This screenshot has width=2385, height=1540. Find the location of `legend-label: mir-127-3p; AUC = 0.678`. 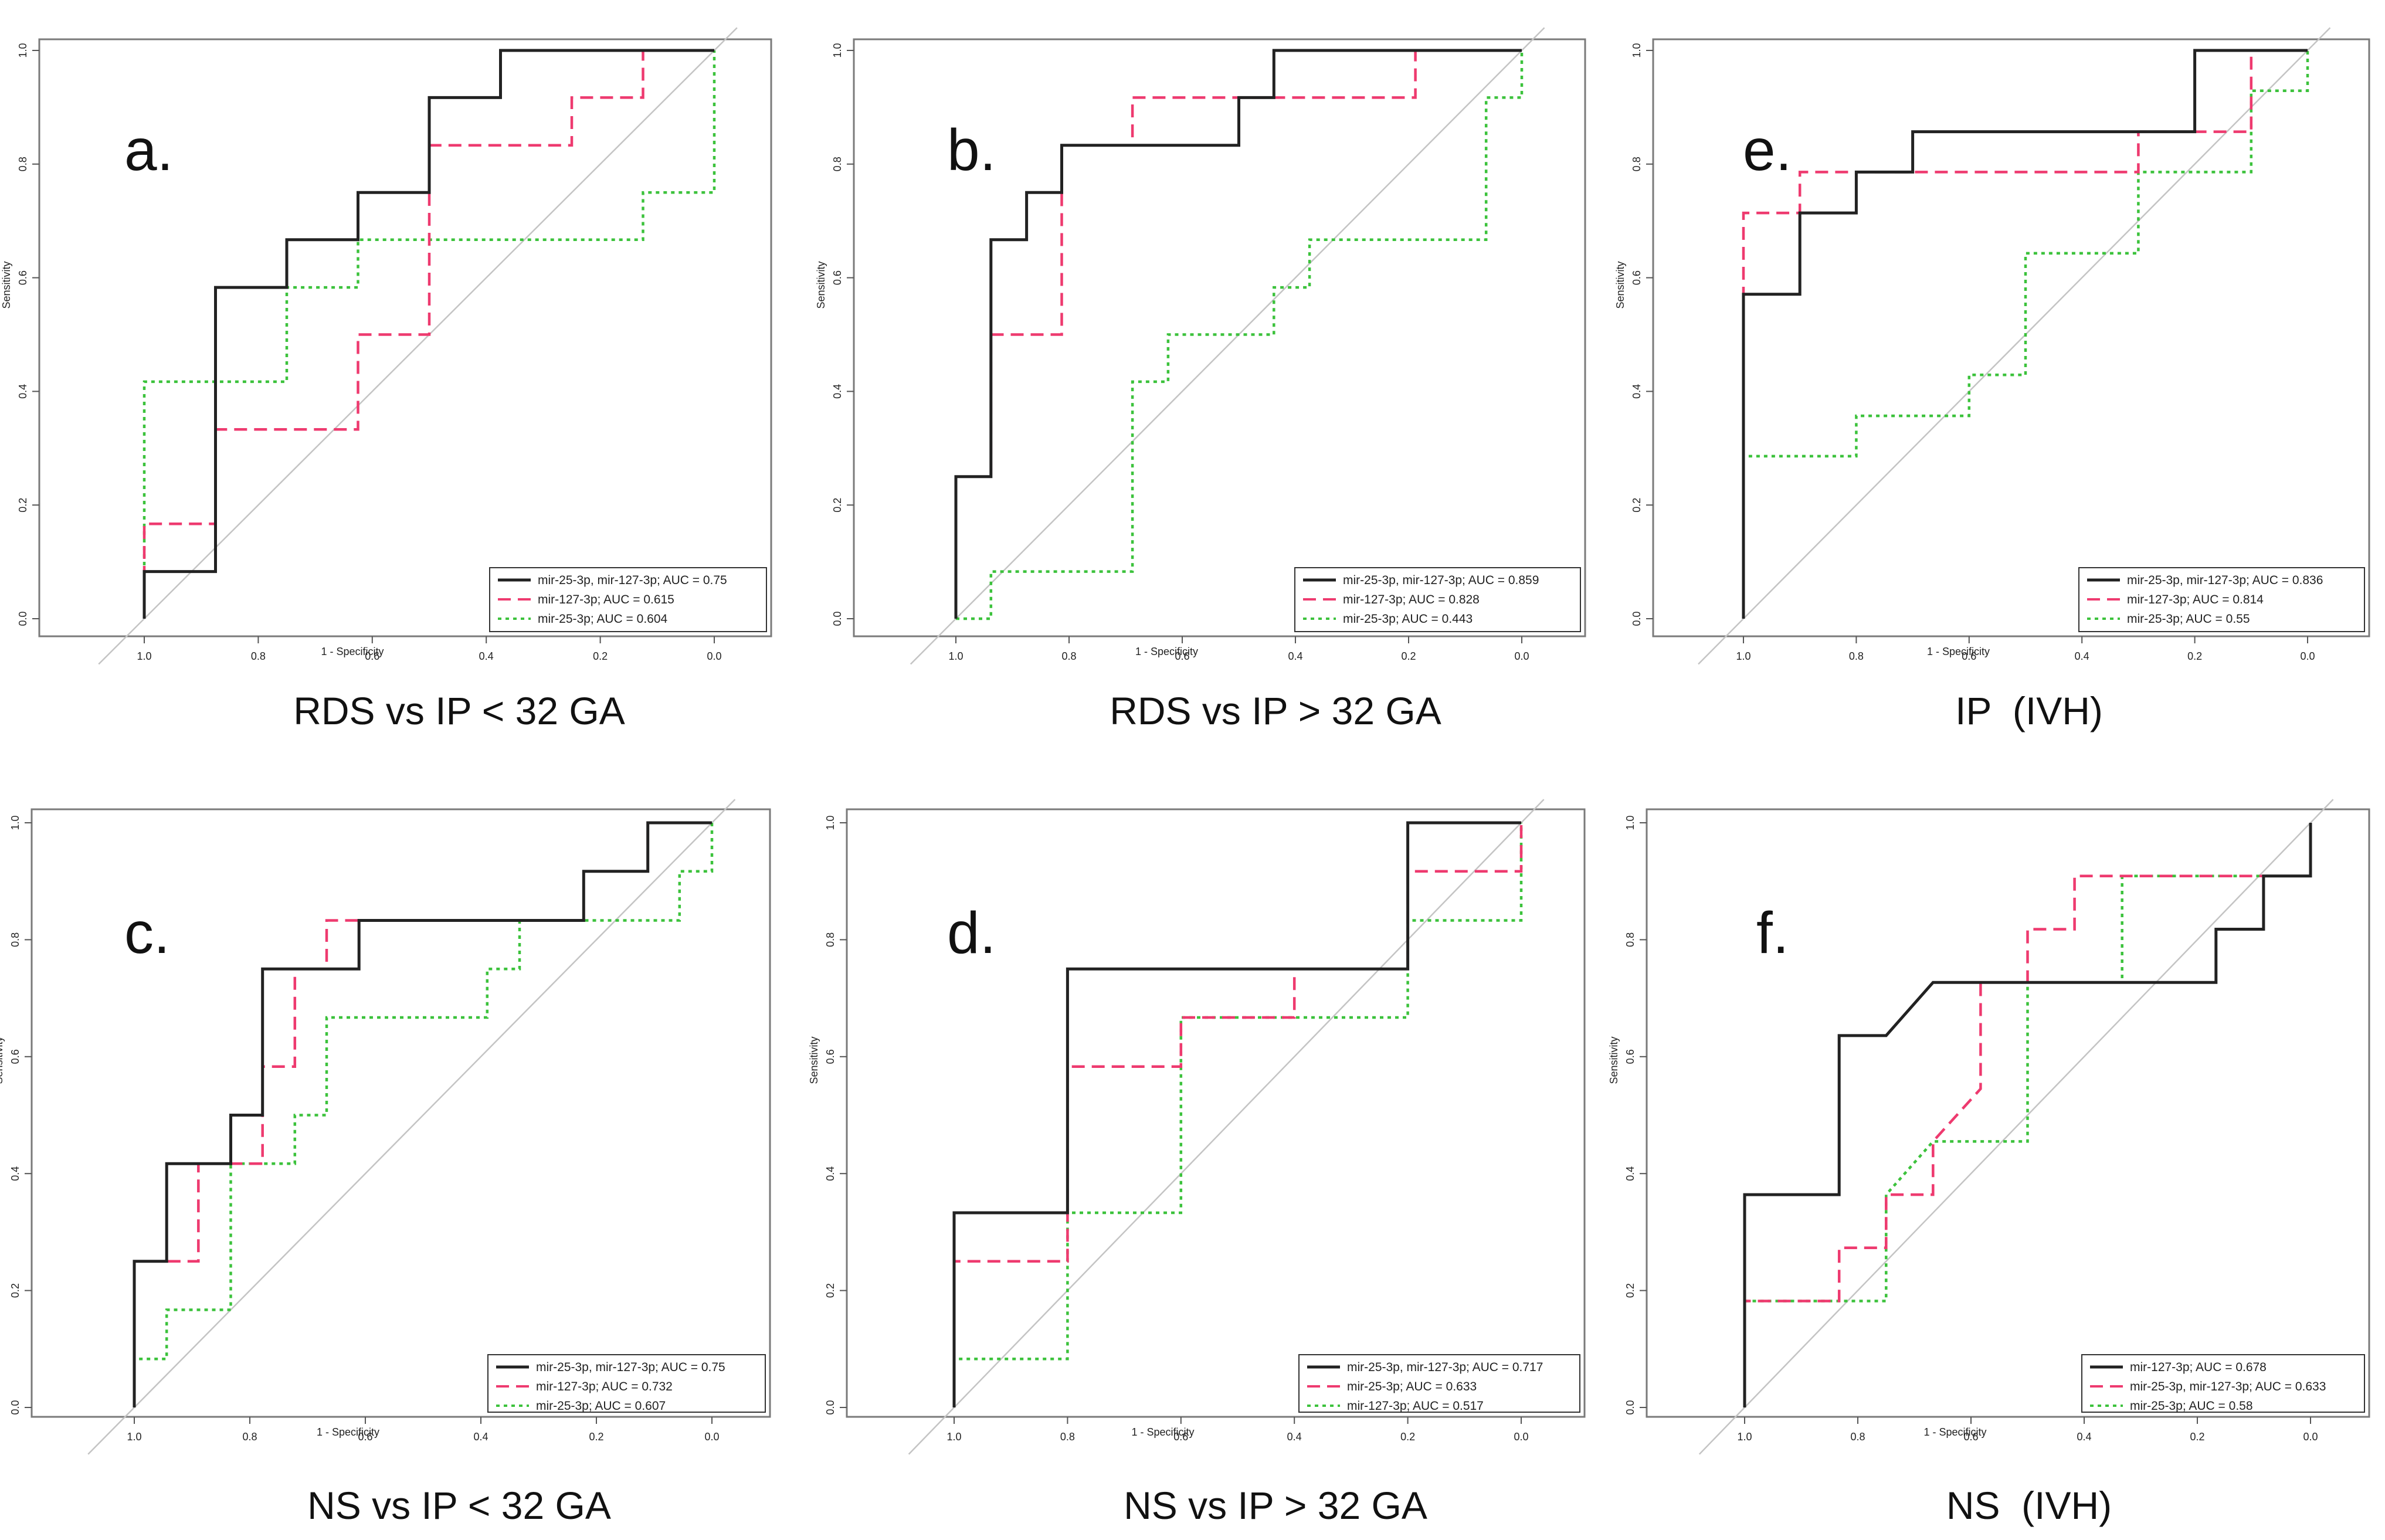

legend-label: mir-127-3p; AUC = 0.678 is located at coordinates (2198, 1367).